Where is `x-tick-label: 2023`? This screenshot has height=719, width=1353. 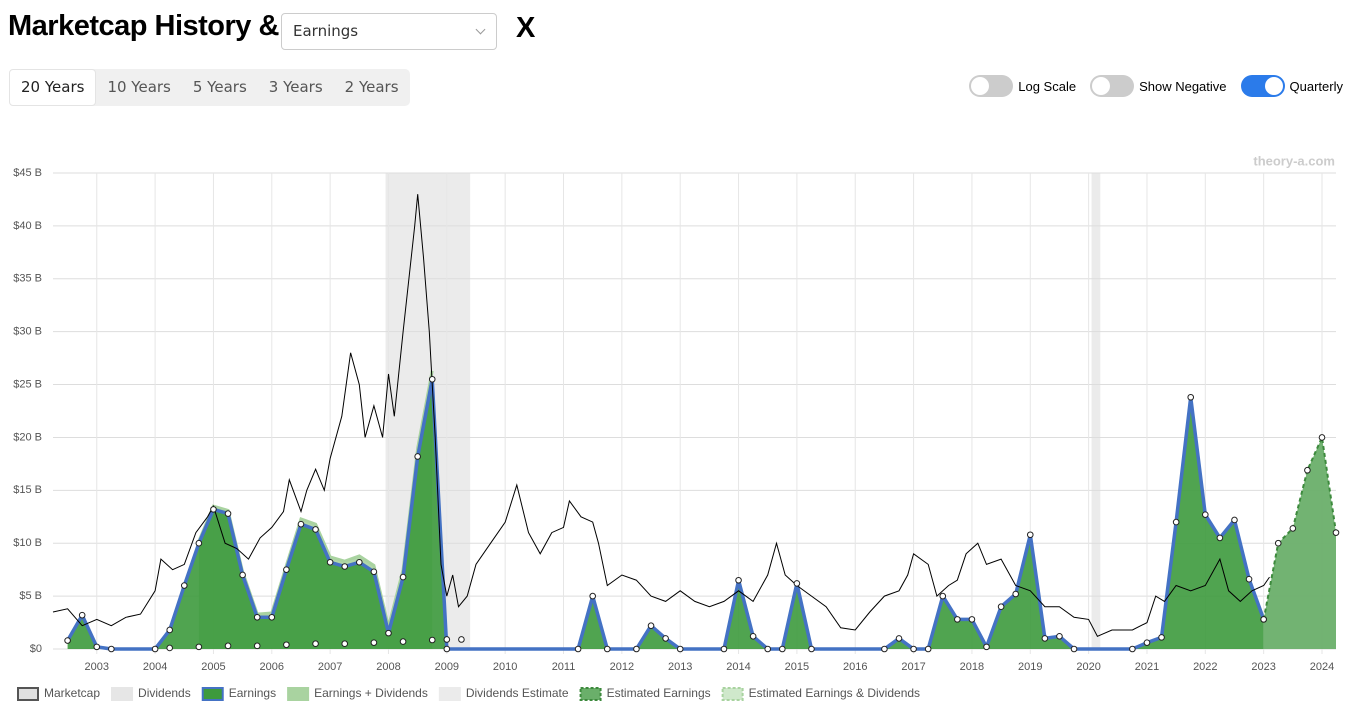
x-tick-label: 2023 is located at coordinates (1263, 667).